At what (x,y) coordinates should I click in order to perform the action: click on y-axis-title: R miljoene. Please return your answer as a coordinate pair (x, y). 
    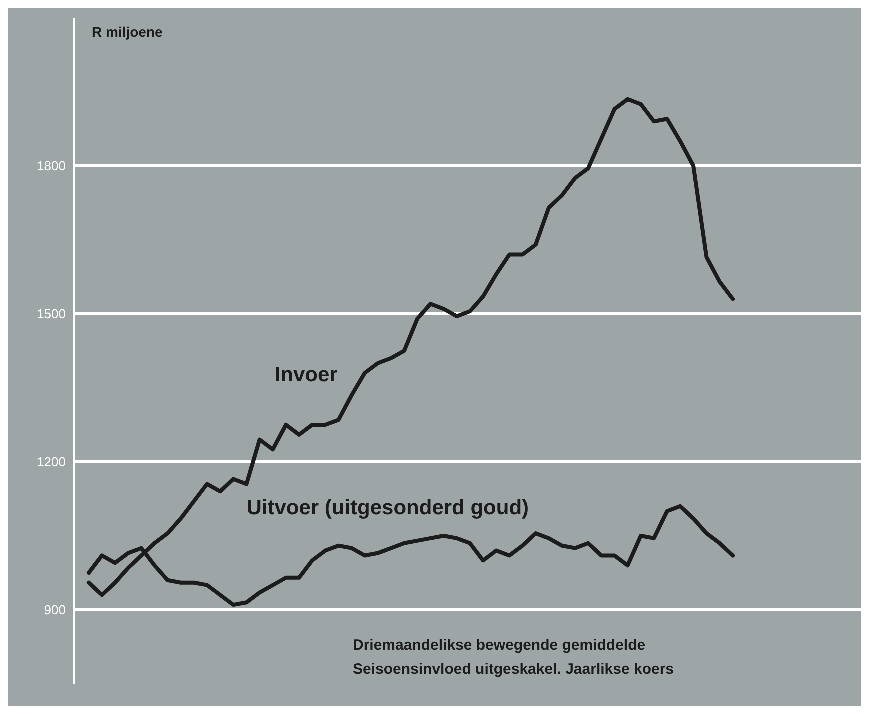
    Looking at the image, I should click on (127, 32).